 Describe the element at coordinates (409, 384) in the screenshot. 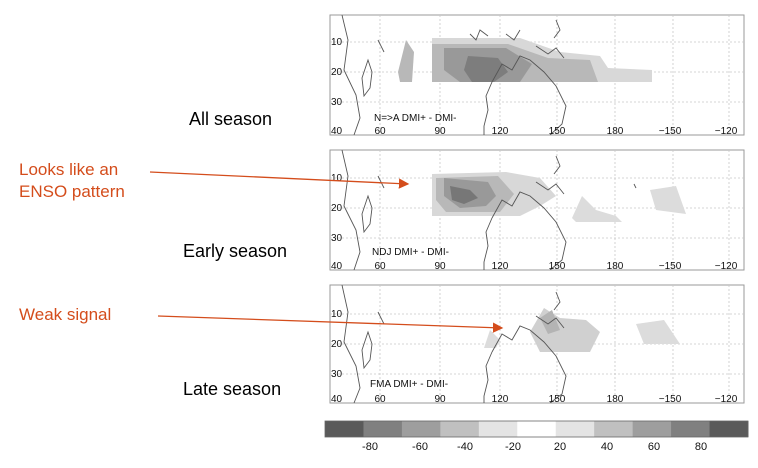

I see `panel-caption: FMA DMI+ - DMI-` at that location.